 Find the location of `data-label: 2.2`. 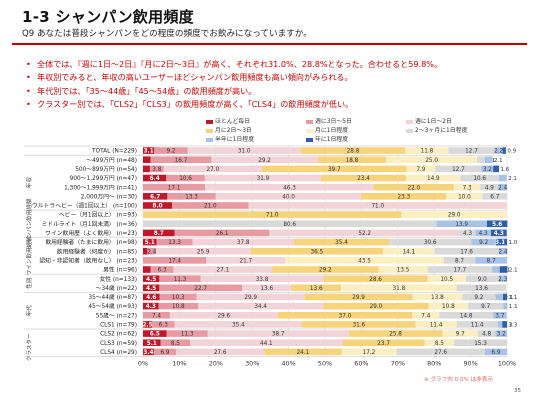

data-label: 2.2 is located at coordinates (498, 152).